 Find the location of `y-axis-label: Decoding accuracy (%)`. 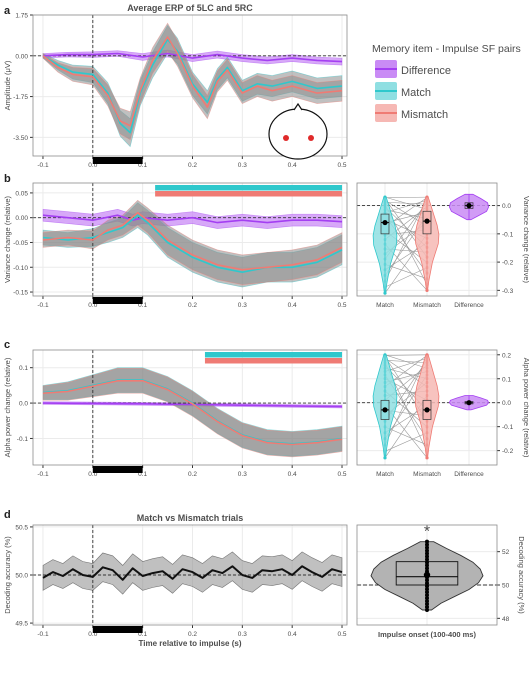

y-axis-label: Decoding accuracy (%) is located at coordinates (7, 575).